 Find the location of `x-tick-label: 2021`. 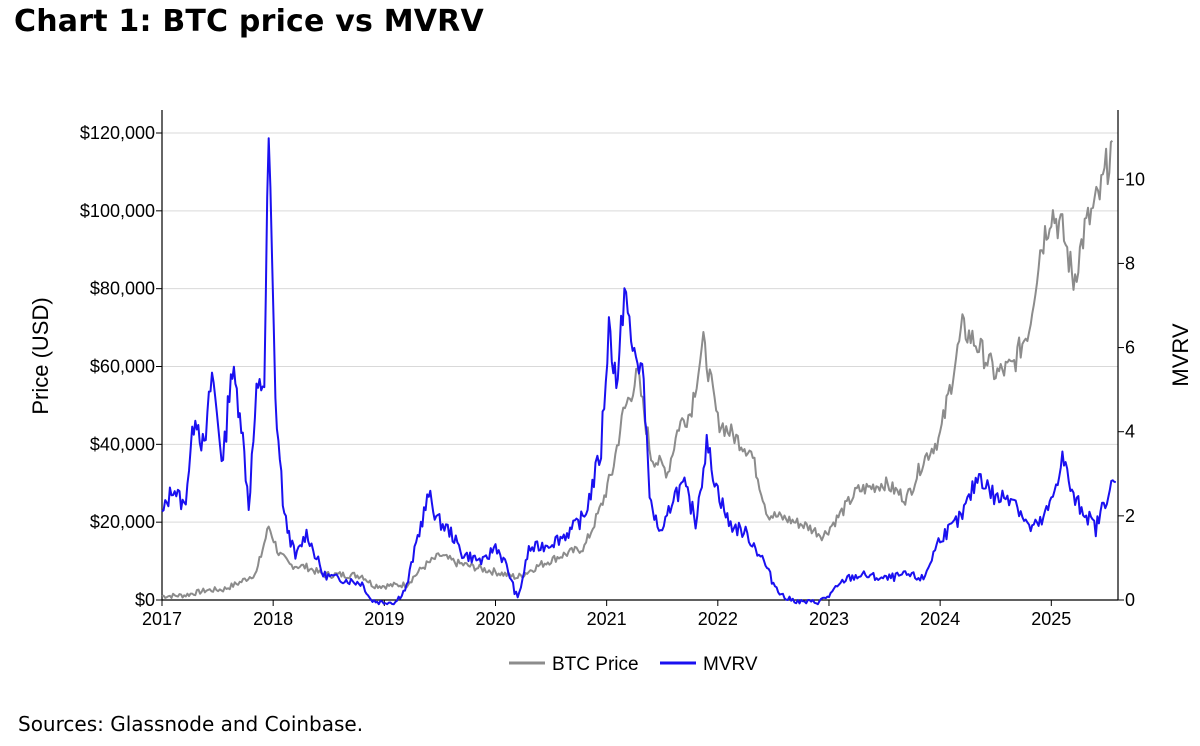

x-tick-label: 2021 is located at coordinates (607, 619).